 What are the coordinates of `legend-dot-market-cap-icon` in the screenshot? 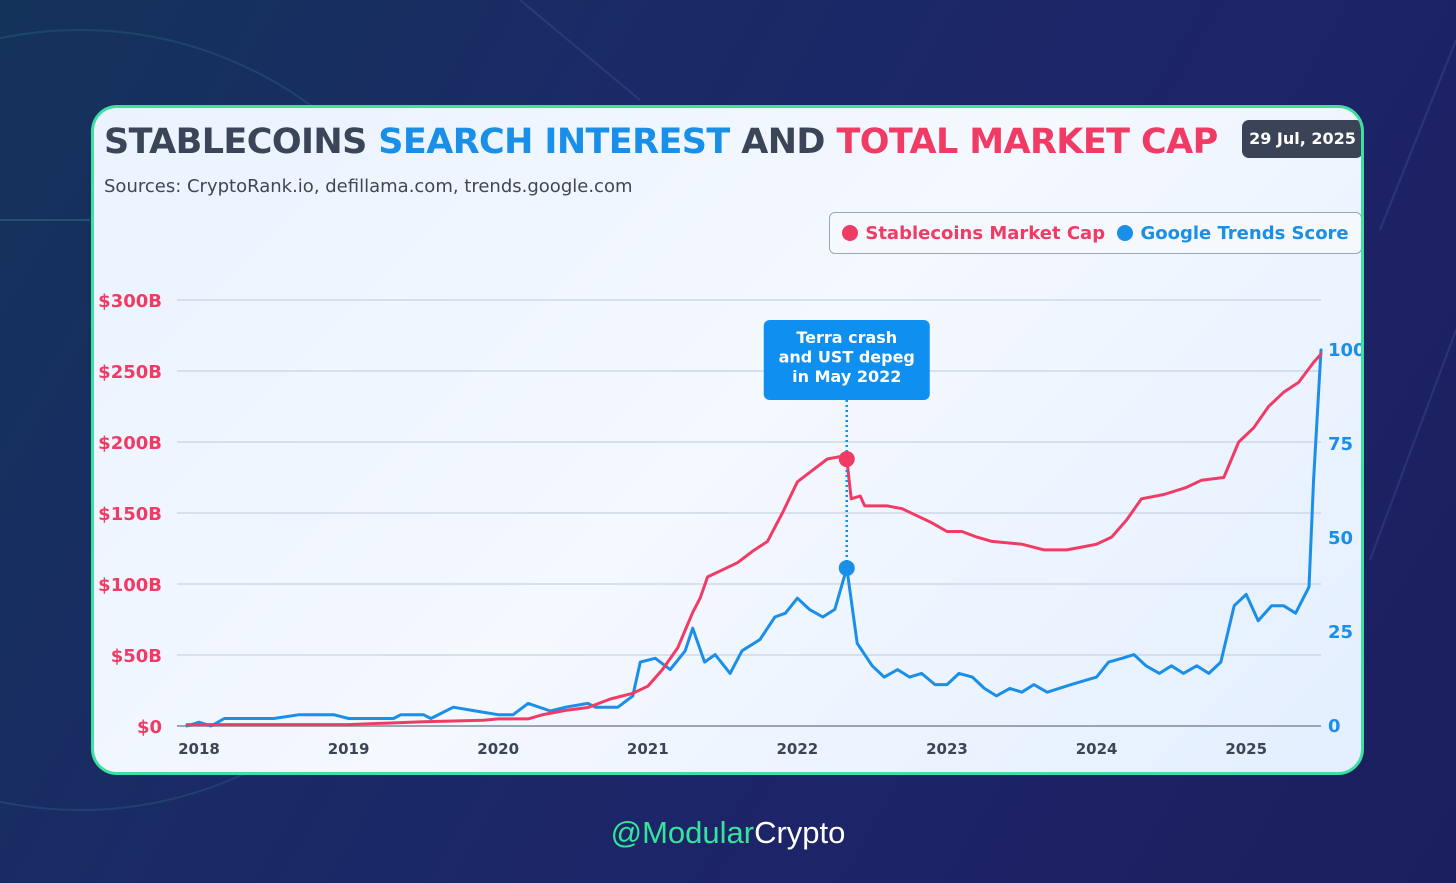 It's located at (850, 233).